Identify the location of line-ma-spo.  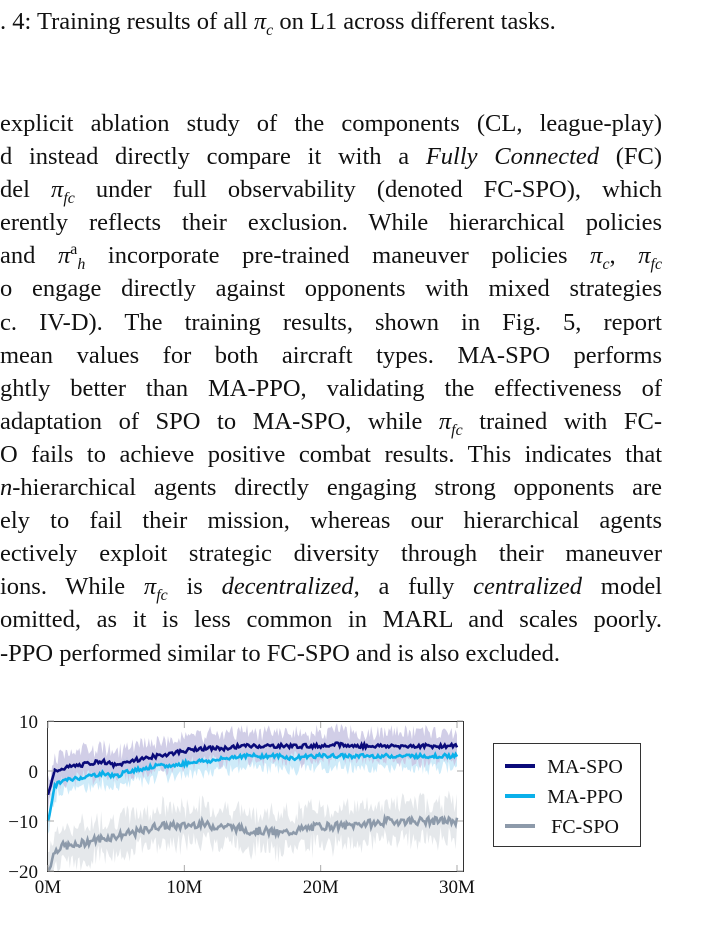
(252, 768).